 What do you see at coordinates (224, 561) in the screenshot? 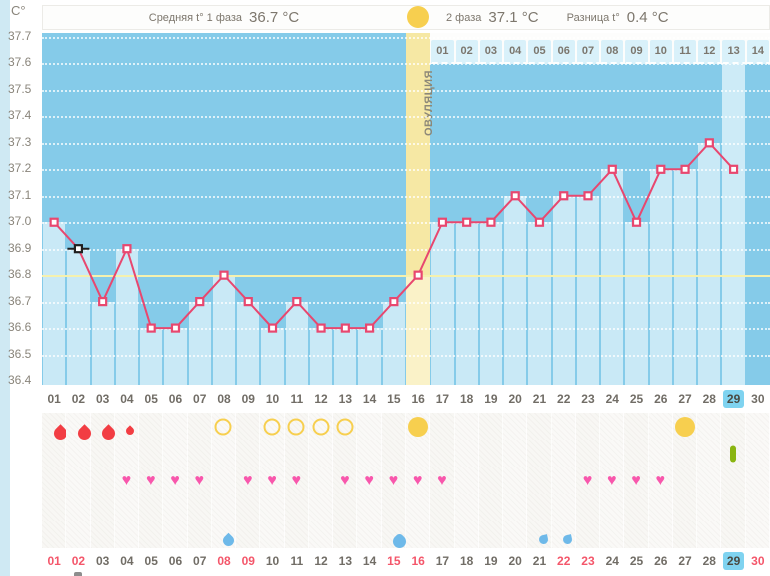
I see `day-cell-08: 08` at bounding box center [224, 561].